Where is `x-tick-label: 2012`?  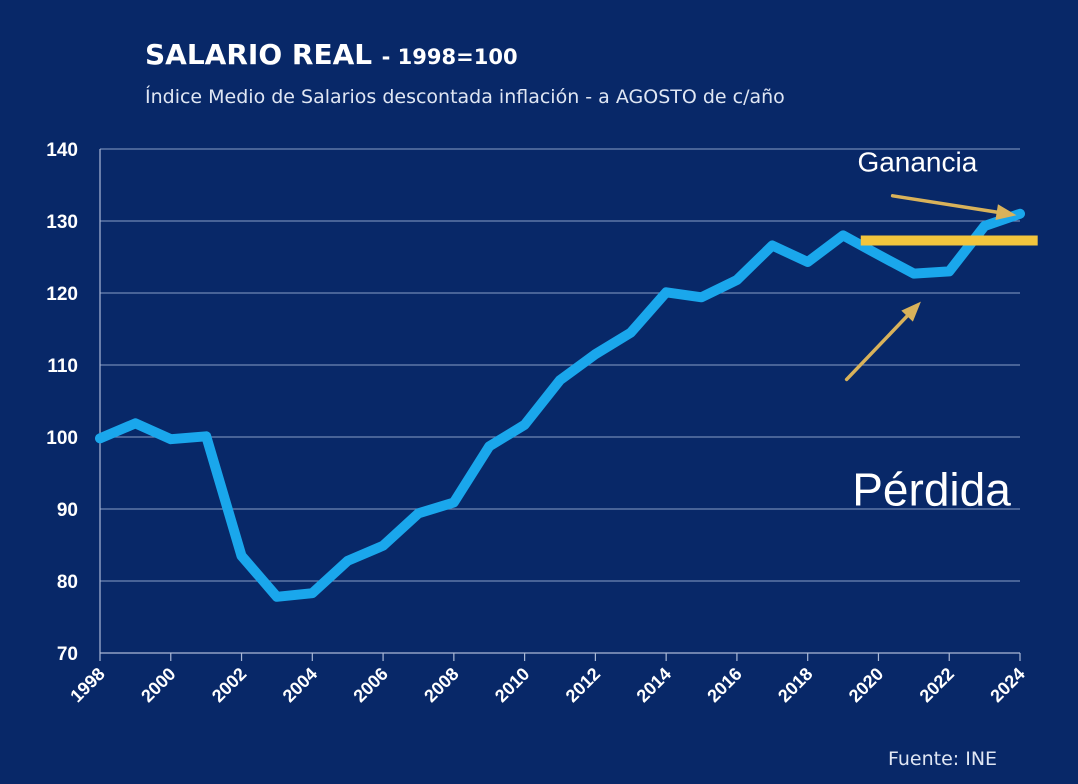 x-tick-label: 2012 is located at coordinates (583, 685).